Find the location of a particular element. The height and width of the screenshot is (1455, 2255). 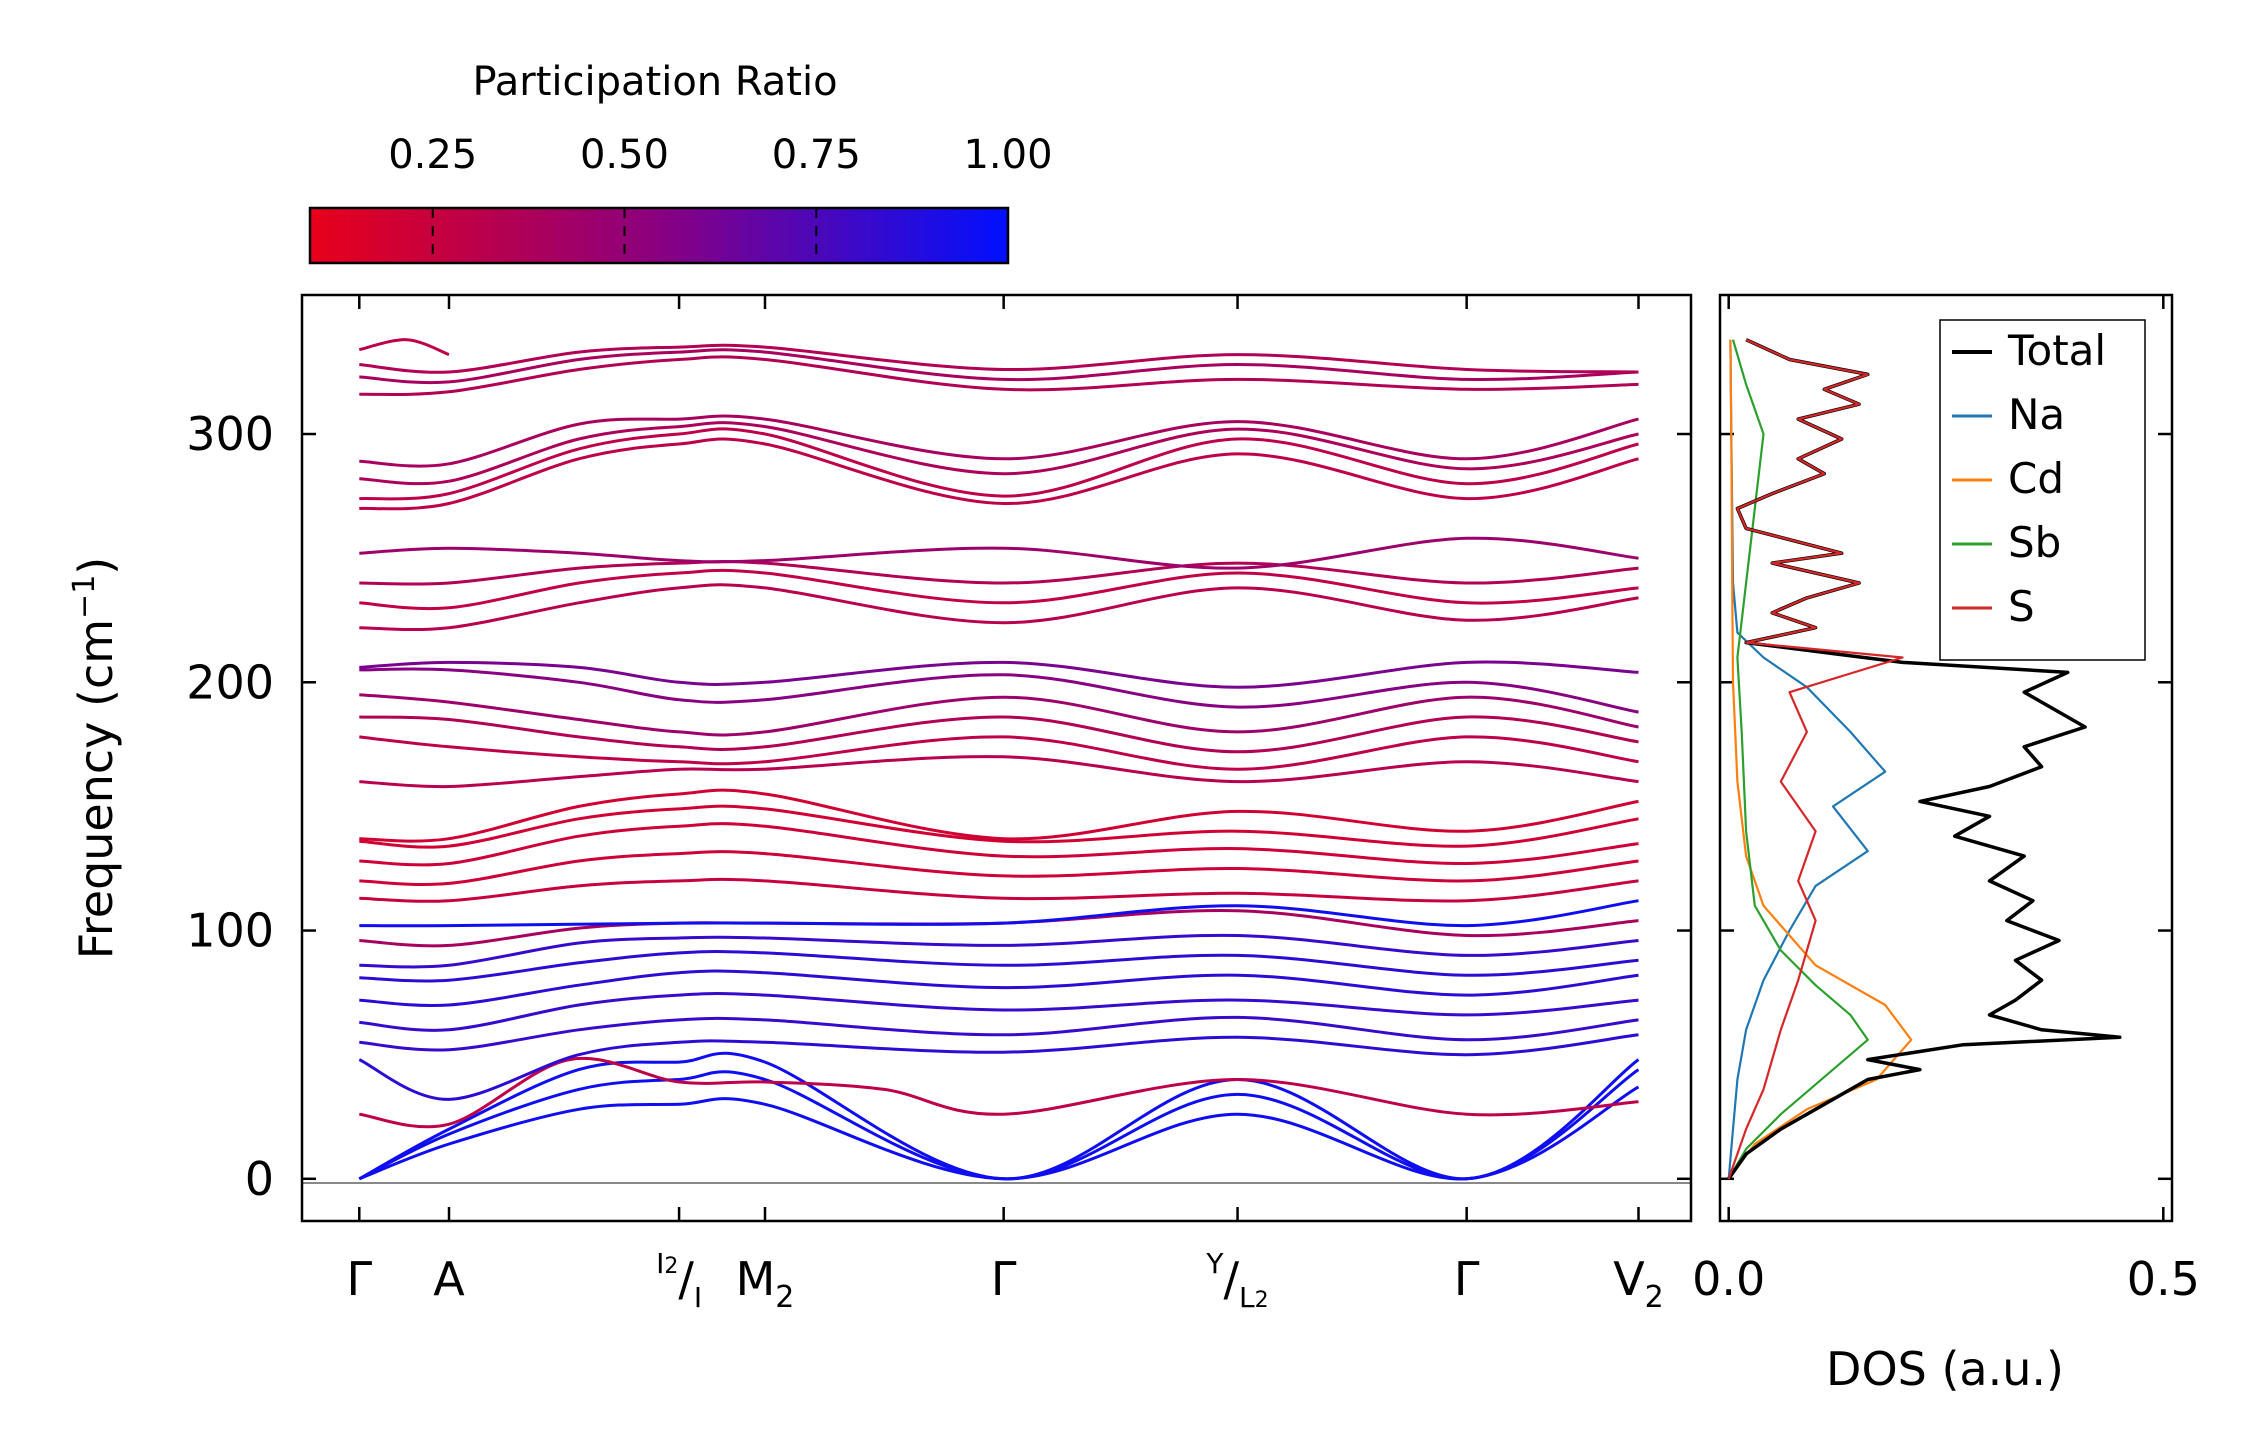

k-label-sub: L is located at coordinates (1247, 1297).